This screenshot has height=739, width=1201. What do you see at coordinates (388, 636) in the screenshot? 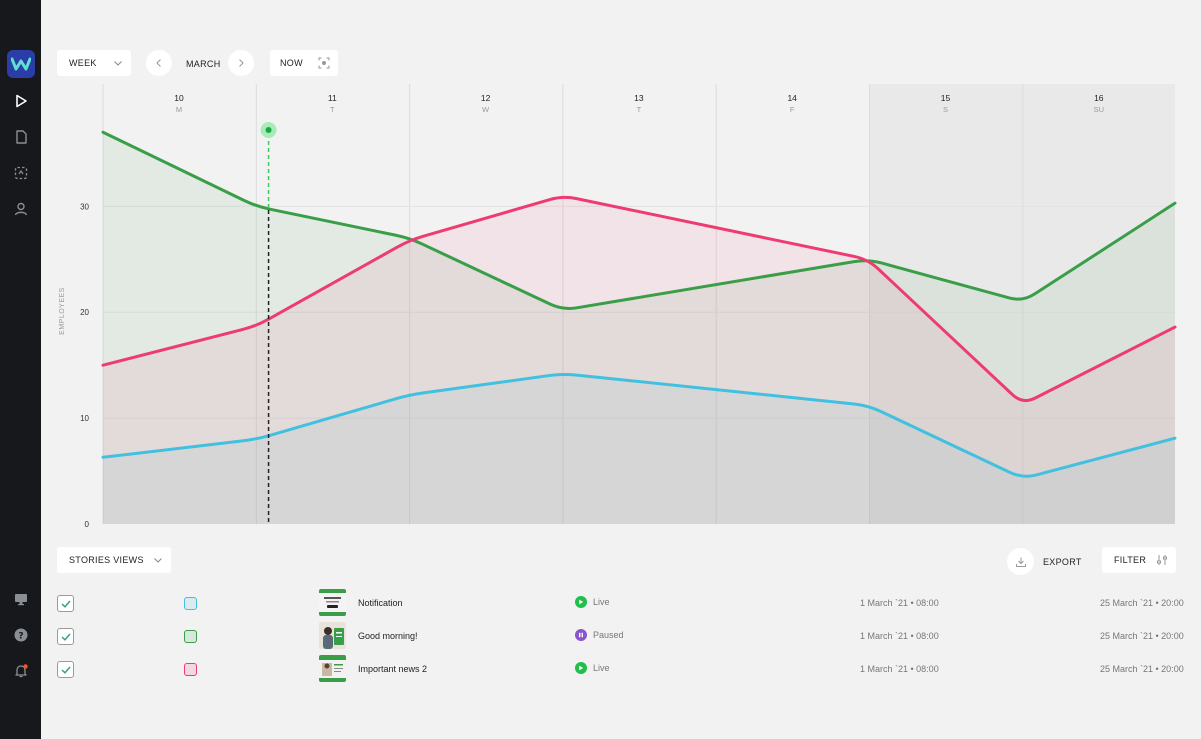
I see `story-name: Good morning!` at bounding box center [388, 636].